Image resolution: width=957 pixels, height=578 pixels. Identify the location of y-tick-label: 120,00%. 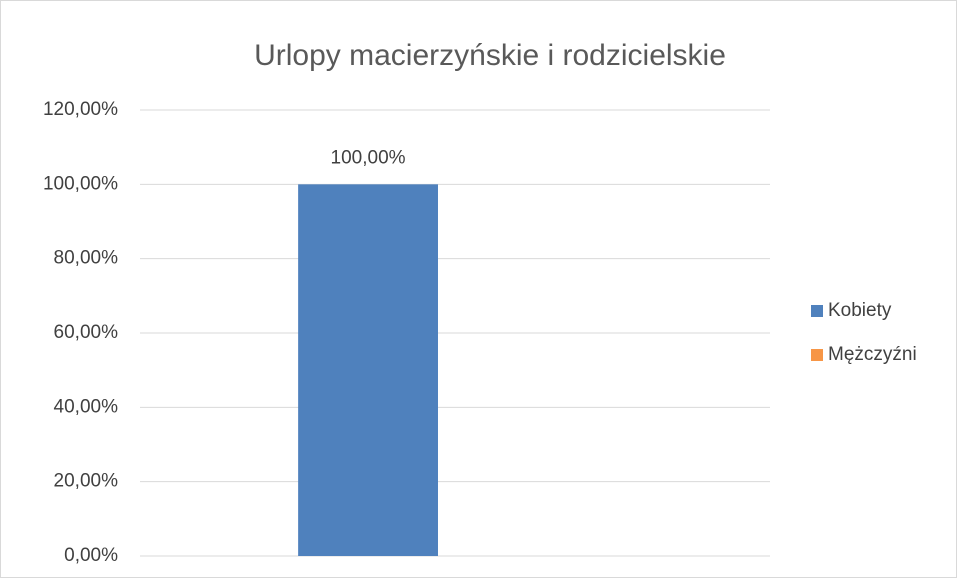
(80, 109).